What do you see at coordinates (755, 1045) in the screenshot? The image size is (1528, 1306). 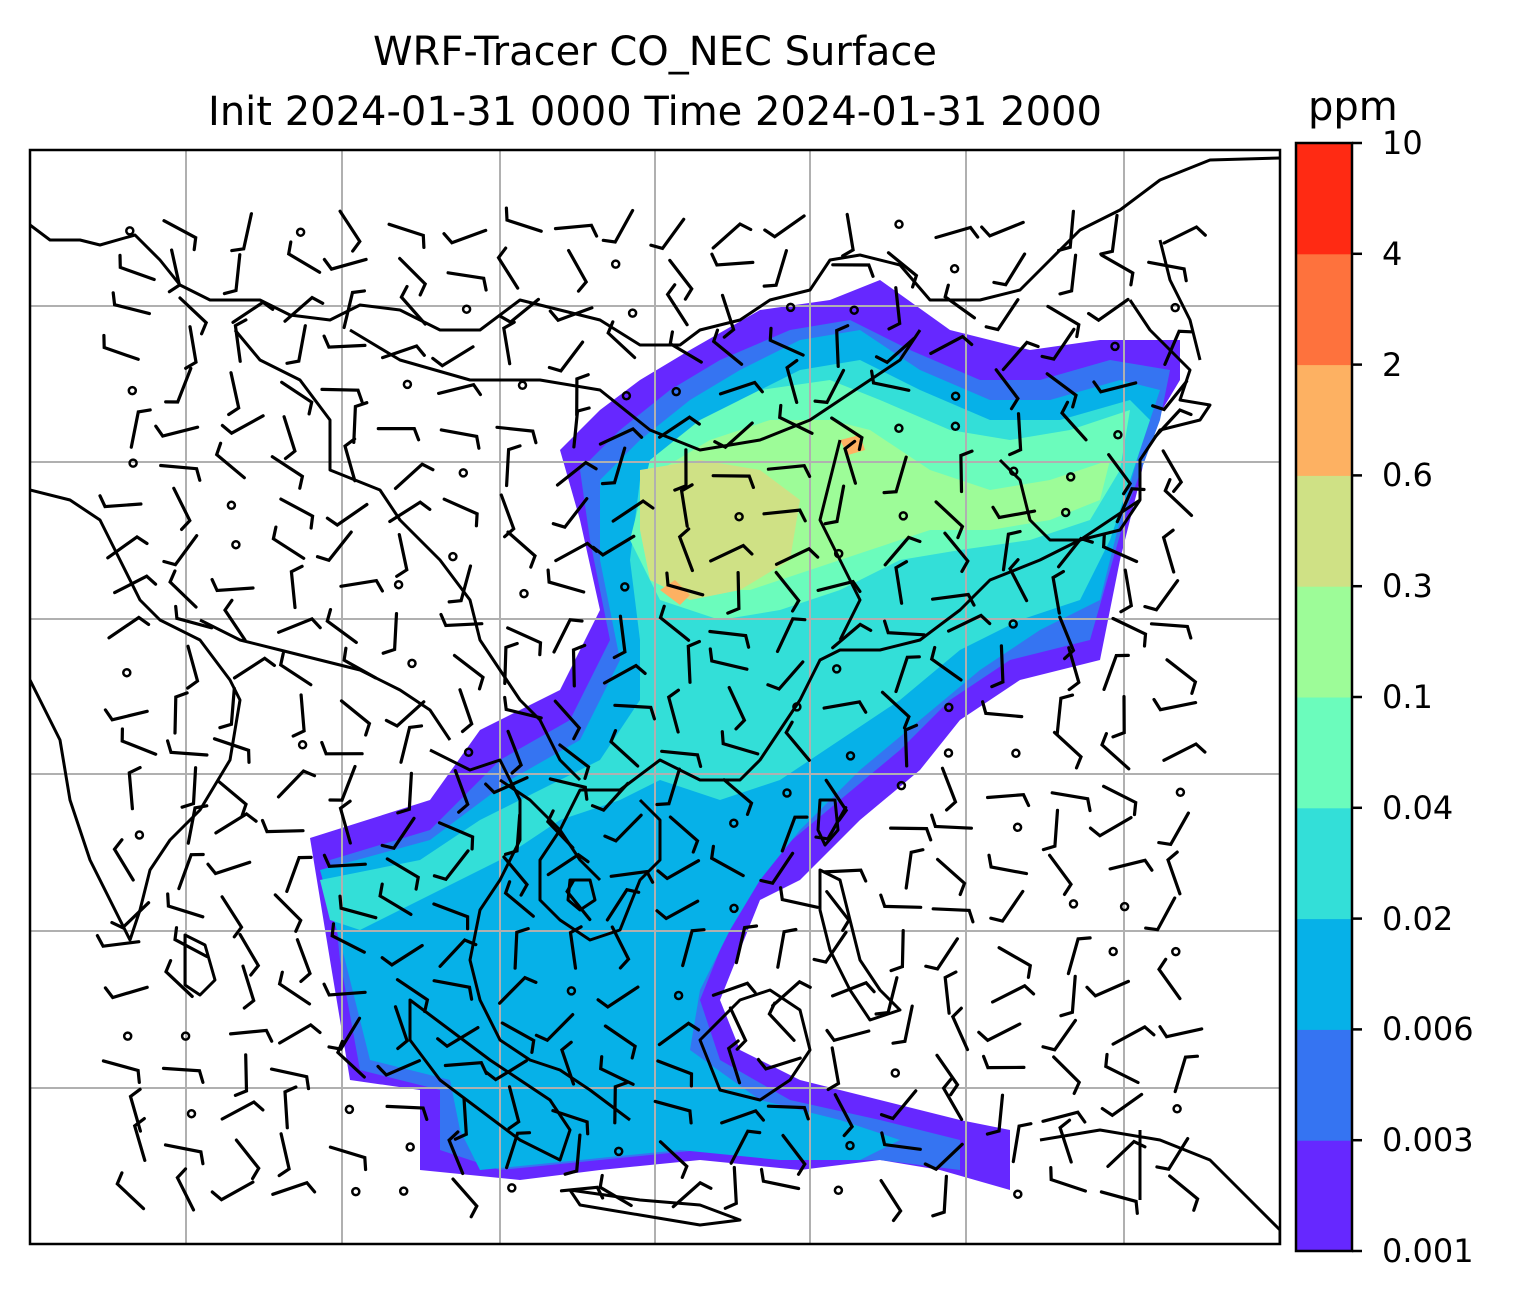 I see `coastline-borneo` at bounding box center [755, 1045].